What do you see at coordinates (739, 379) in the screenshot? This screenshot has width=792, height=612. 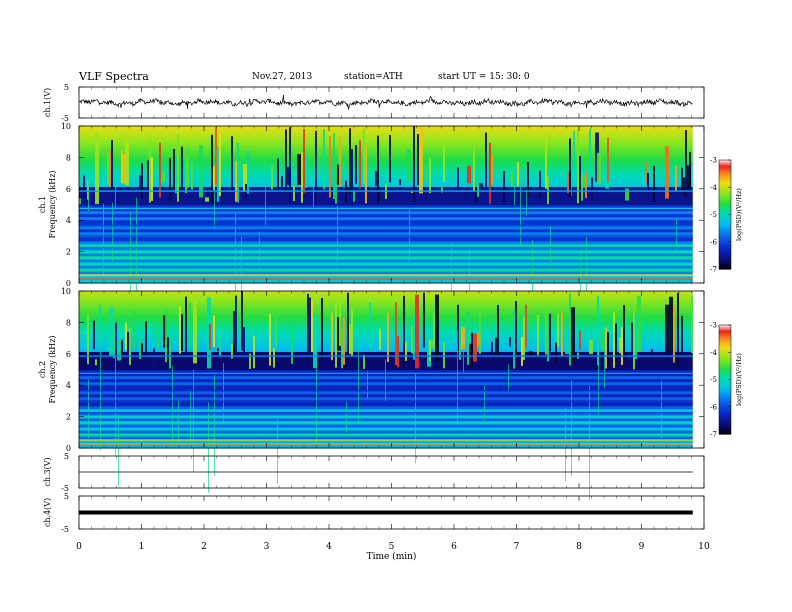 I see `ch2-colorbar-label: log(PSD)(V²/Hz)` at bounding box center [739, 379].